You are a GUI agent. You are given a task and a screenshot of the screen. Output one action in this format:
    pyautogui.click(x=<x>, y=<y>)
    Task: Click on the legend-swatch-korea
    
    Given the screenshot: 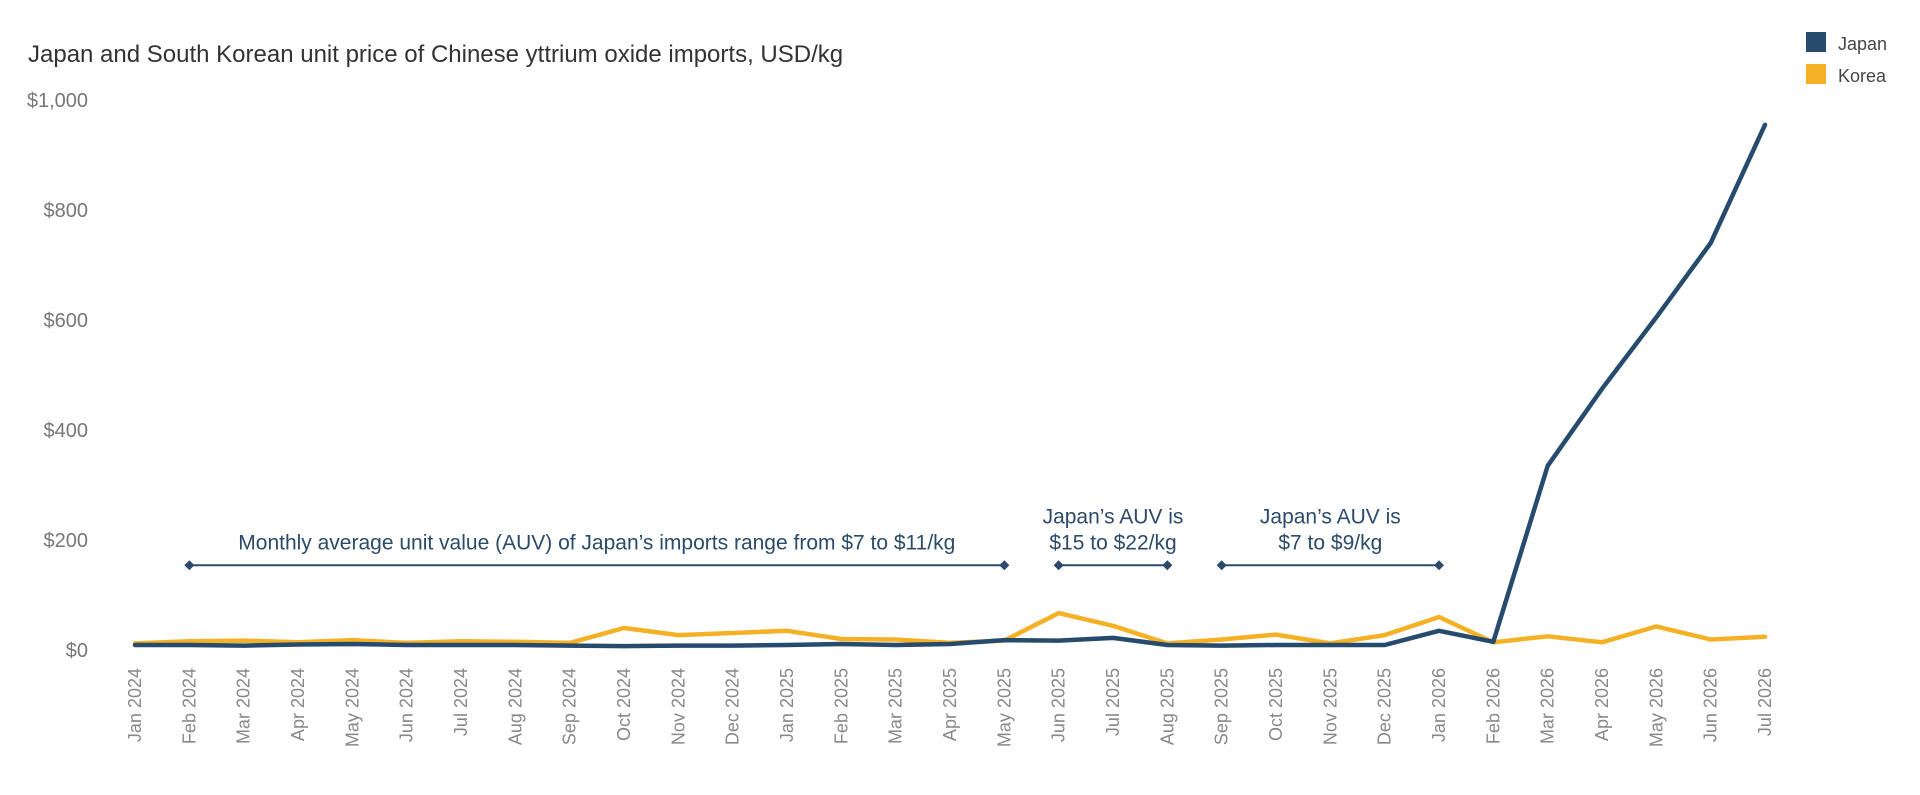 What is the action you would take?
    pyautogui.click(x=1816, y=74)
    